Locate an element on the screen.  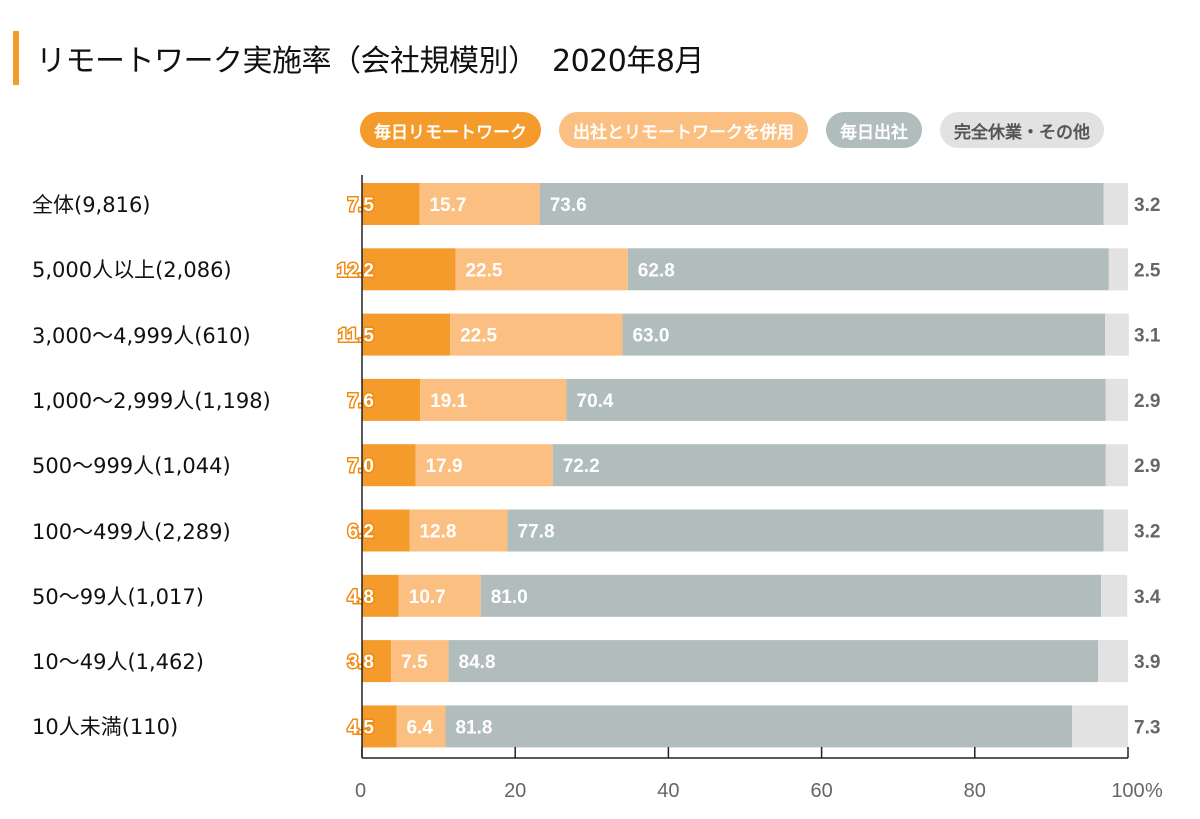
data-label: 70.4 is located at coordinates (595, 401).